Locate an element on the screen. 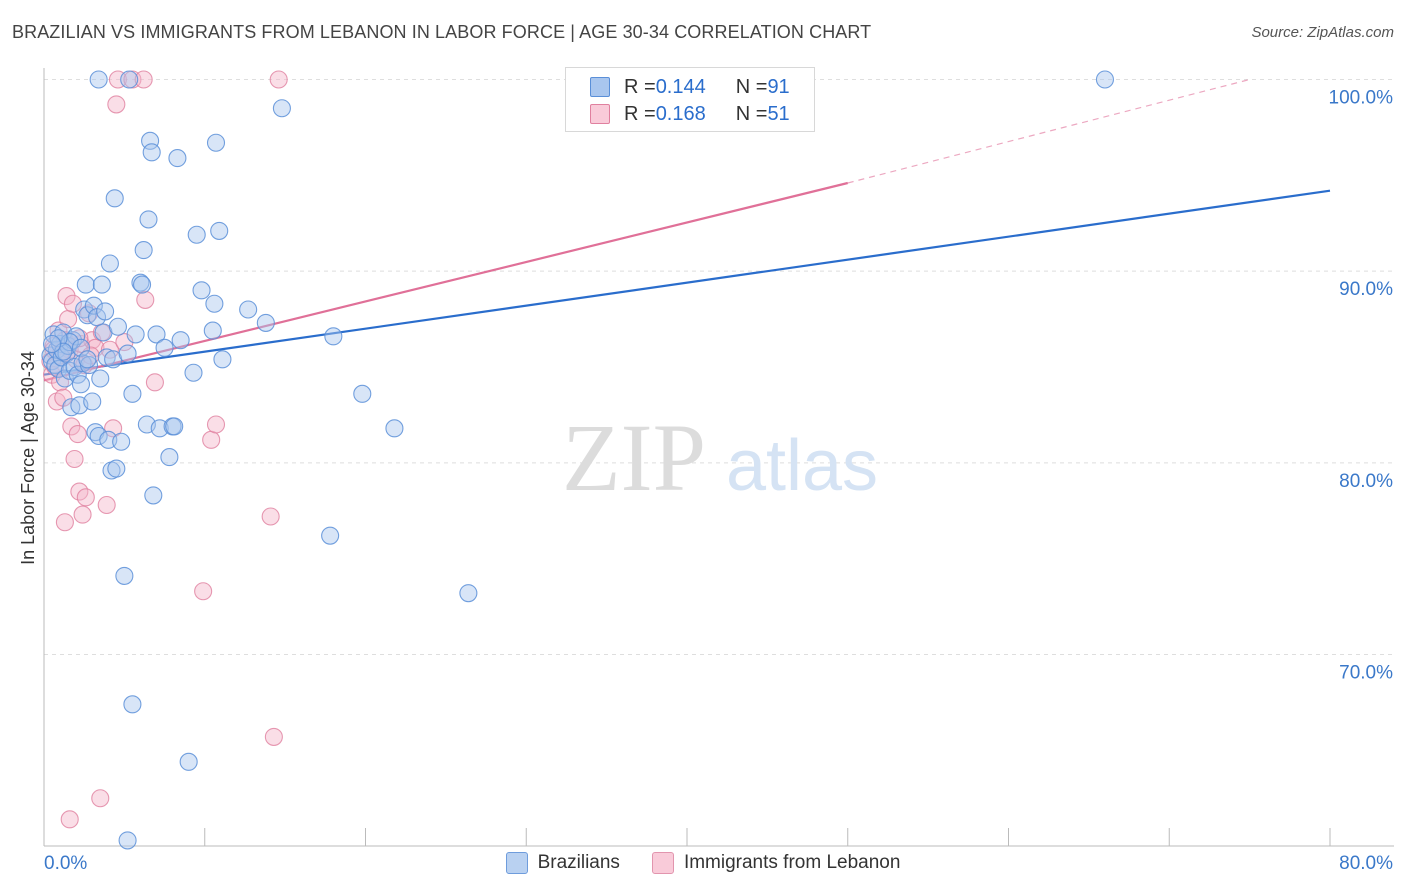 Image resolution: width=1406 pixels, height=892 pixels. x-tick-label: 0.0% is located at coordinates (65, 863).